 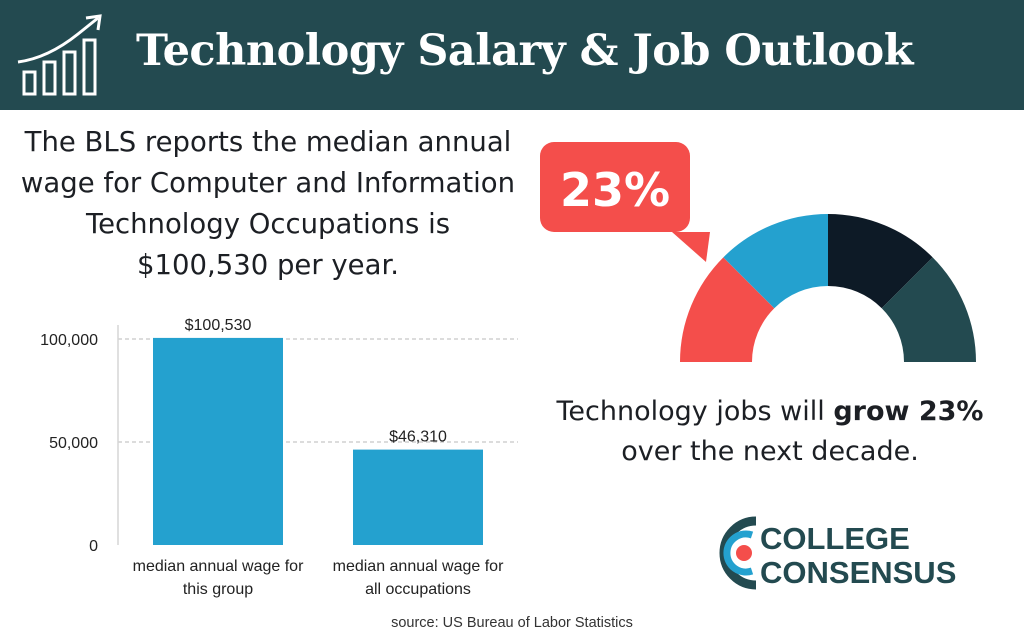 I want to click on x-tick-label: all occupations, so click(x=418, y=589).